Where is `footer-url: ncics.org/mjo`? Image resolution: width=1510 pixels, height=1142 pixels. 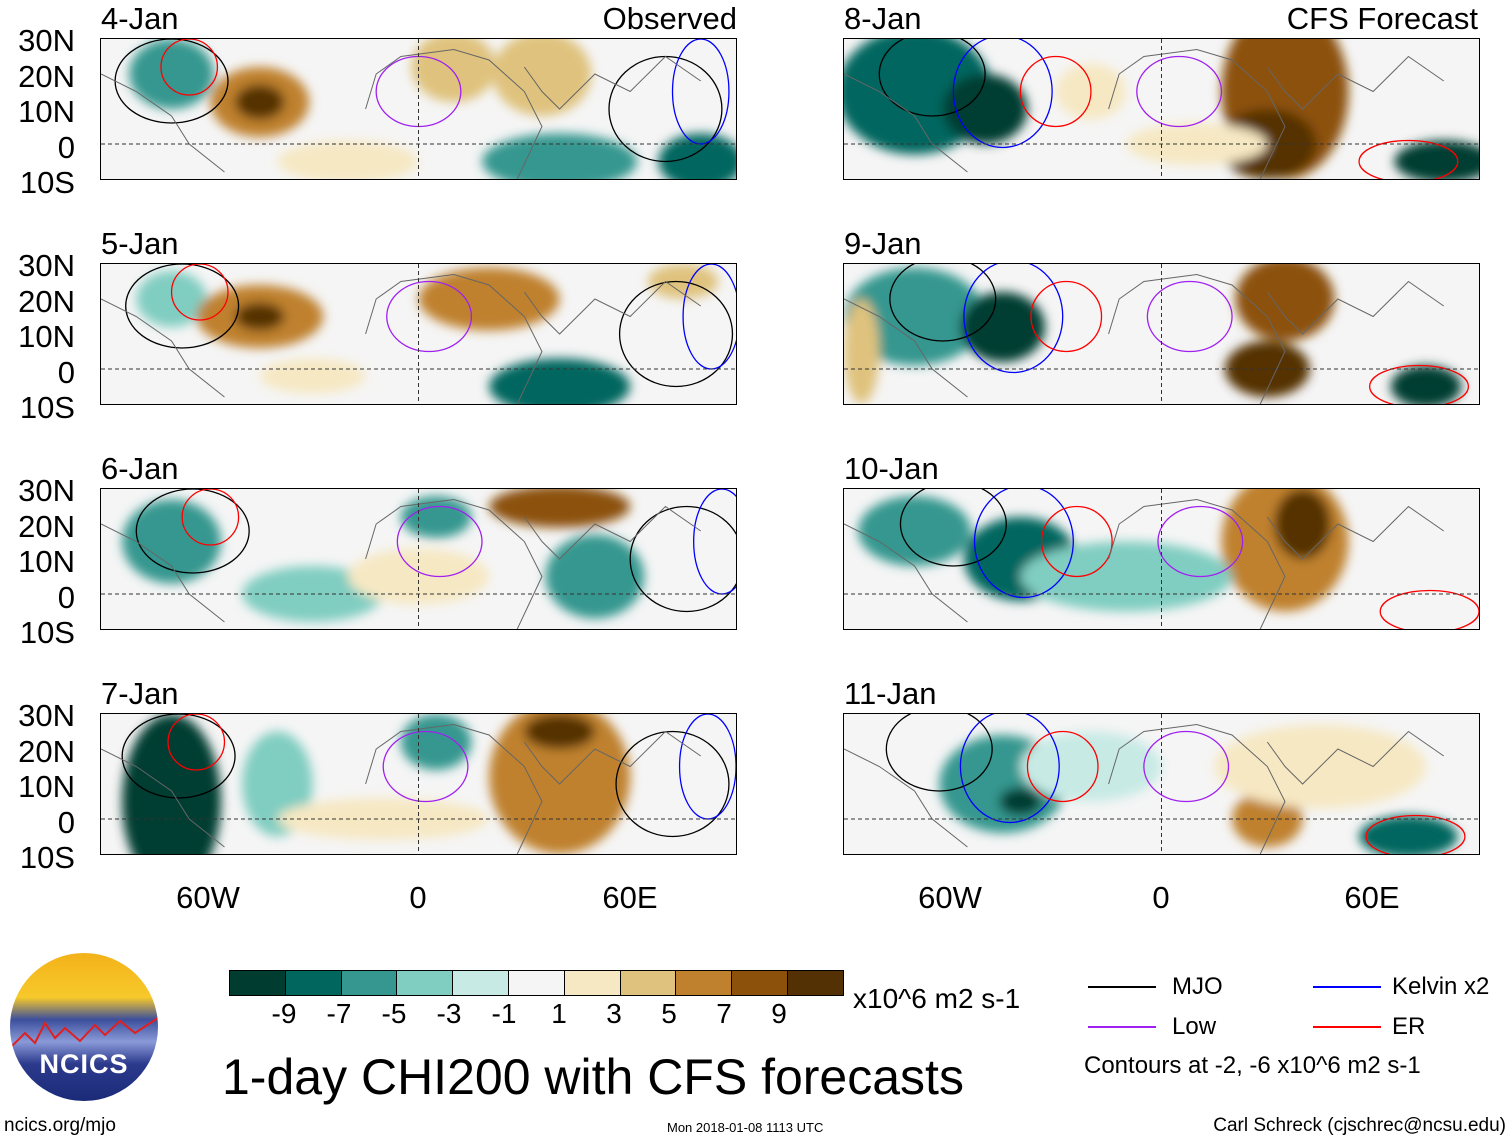
footer-url: ncics.org/mjo is located at coordinates (60, 1125).